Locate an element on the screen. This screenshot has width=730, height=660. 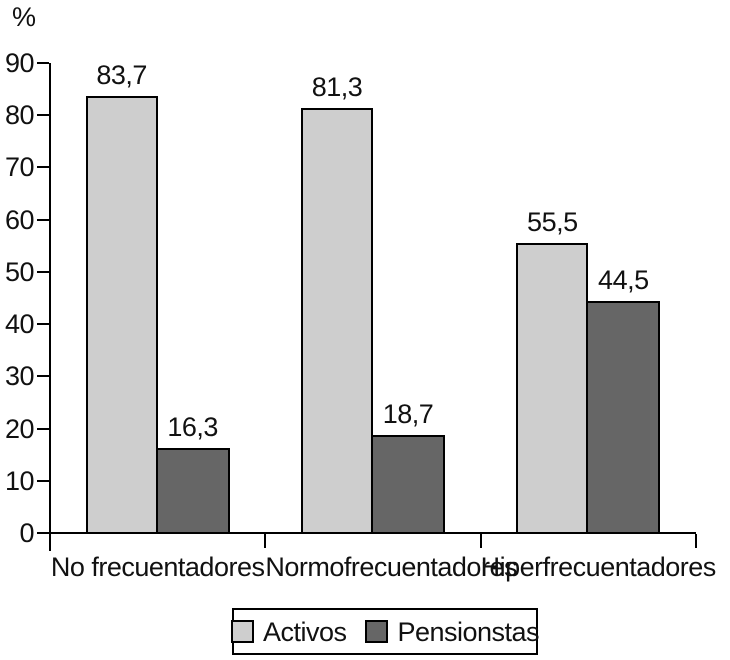
bar-value-label: 16,3 is located at coordinates (192, 426).